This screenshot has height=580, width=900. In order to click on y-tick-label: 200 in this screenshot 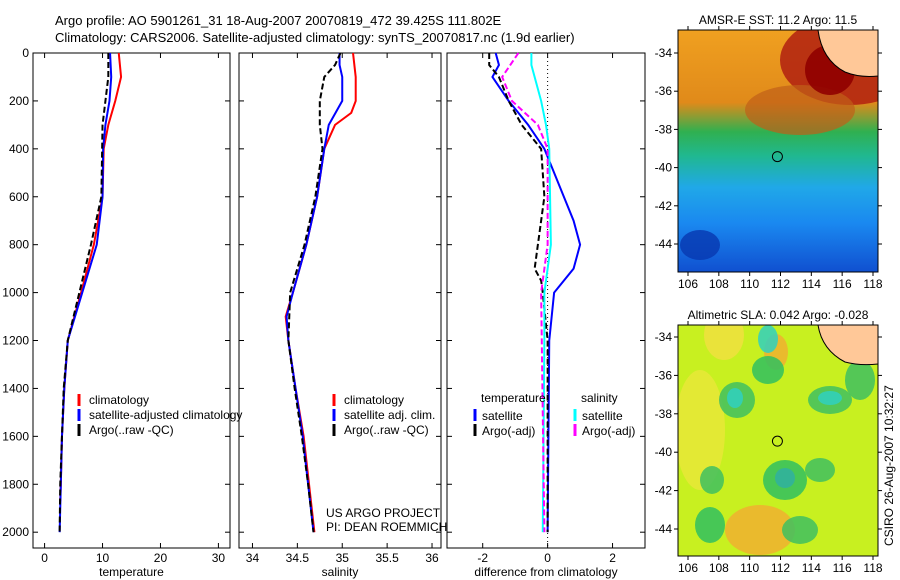, I will do `click(19, 101)`.